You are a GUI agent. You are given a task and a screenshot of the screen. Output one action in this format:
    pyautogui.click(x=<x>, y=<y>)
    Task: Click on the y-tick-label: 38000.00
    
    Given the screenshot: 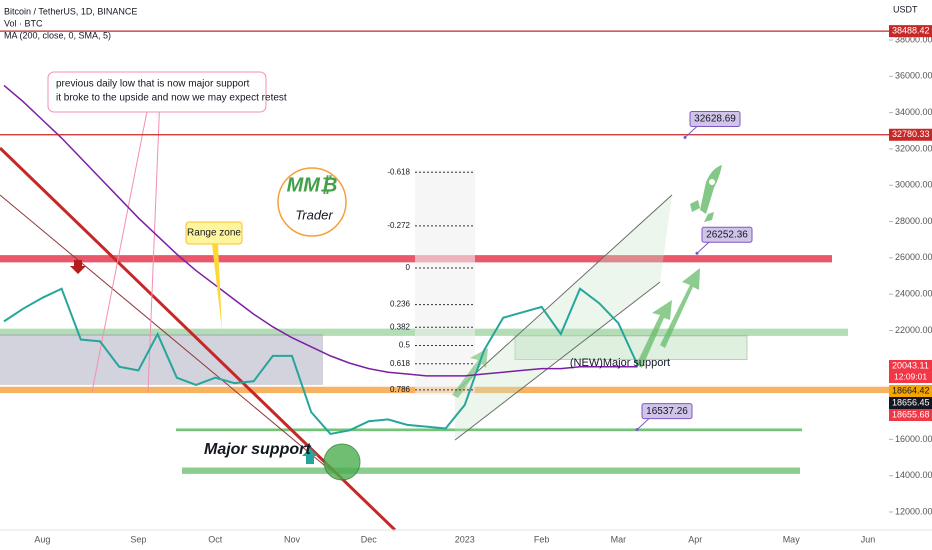 What is the action you would take?
    pyautogui.click(x=913, y=39)
    